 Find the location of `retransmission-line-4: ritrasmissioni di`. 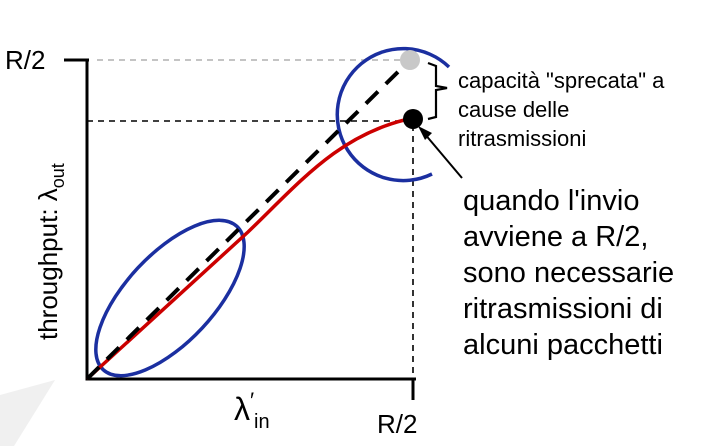

retransmission-line-4: ritrasmissioni di is located at coordinates (563, 309).